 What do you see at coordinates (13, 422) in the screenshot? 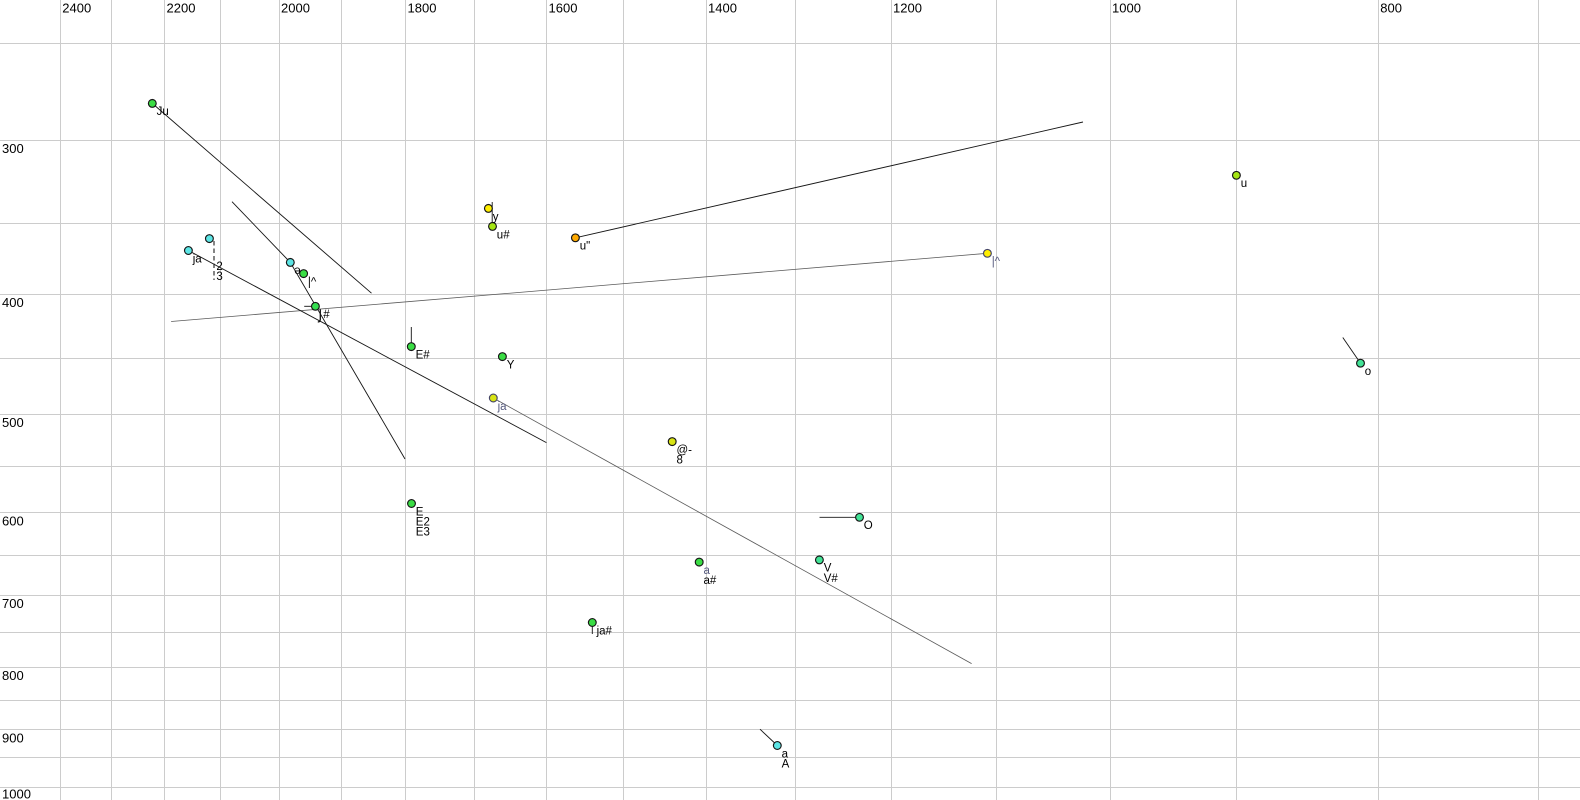
I see `svg-text: 500` at bounding box center [13, 422].